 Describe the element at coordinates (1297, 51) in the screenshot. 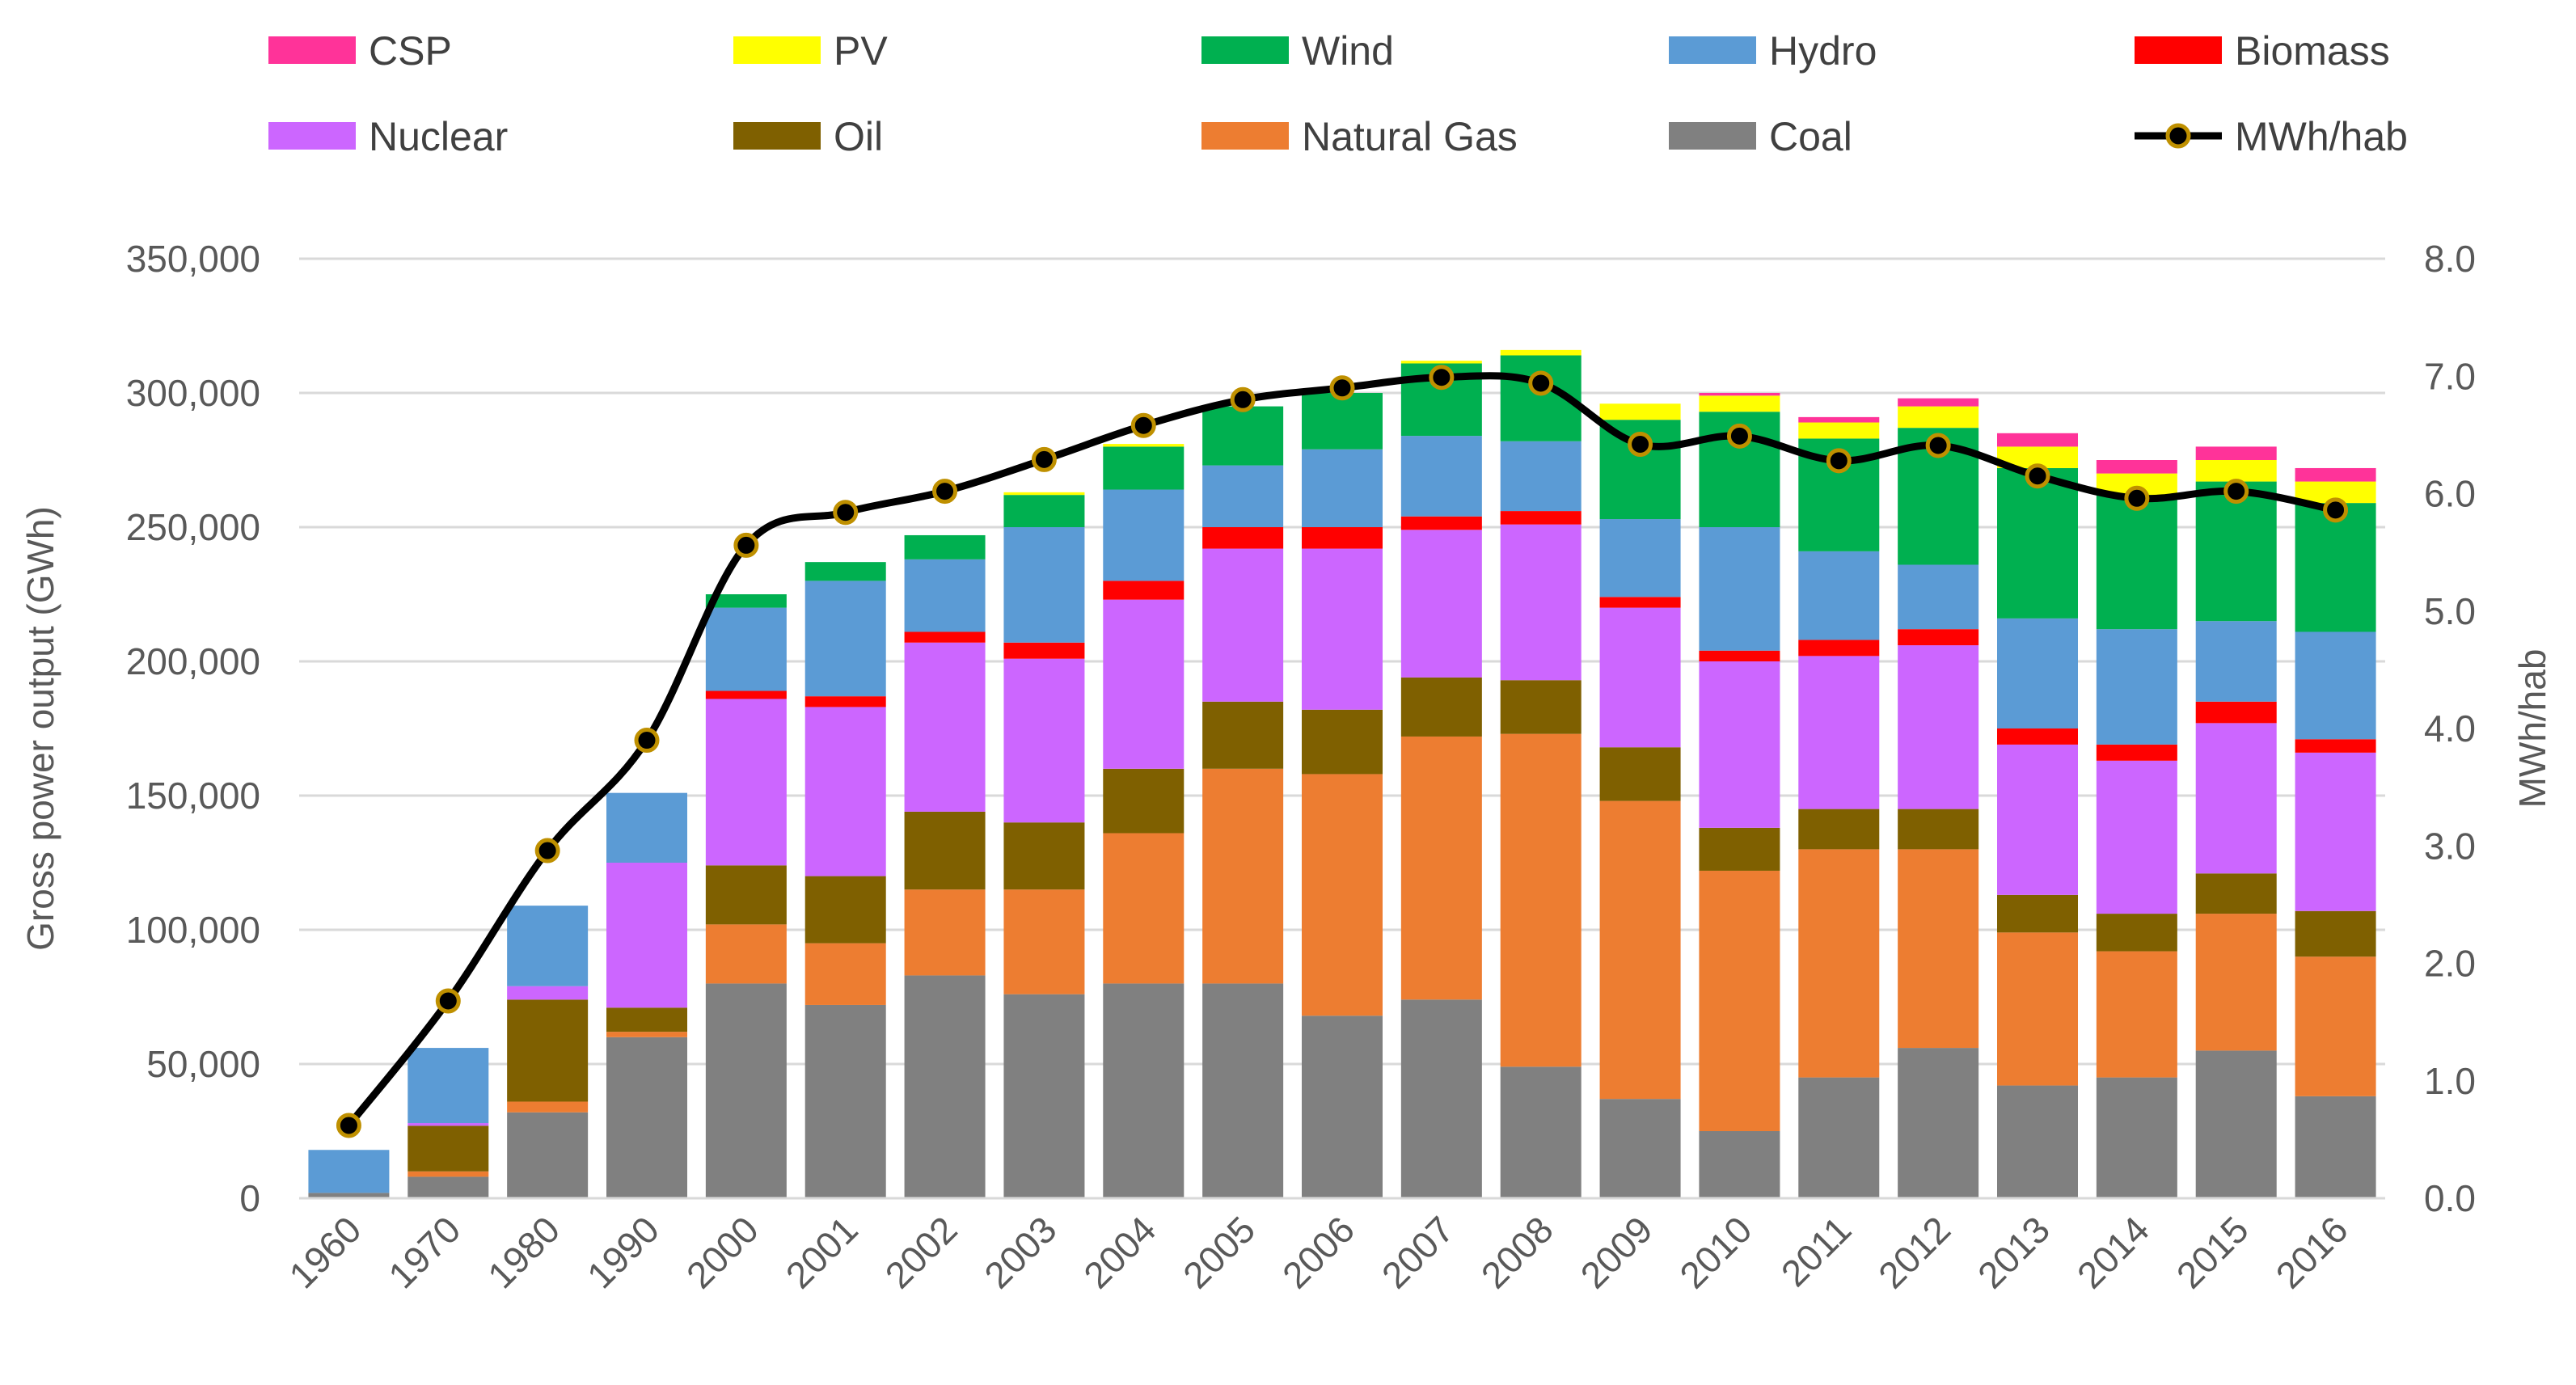

I see `legend-item-wind: Wind` at that location.